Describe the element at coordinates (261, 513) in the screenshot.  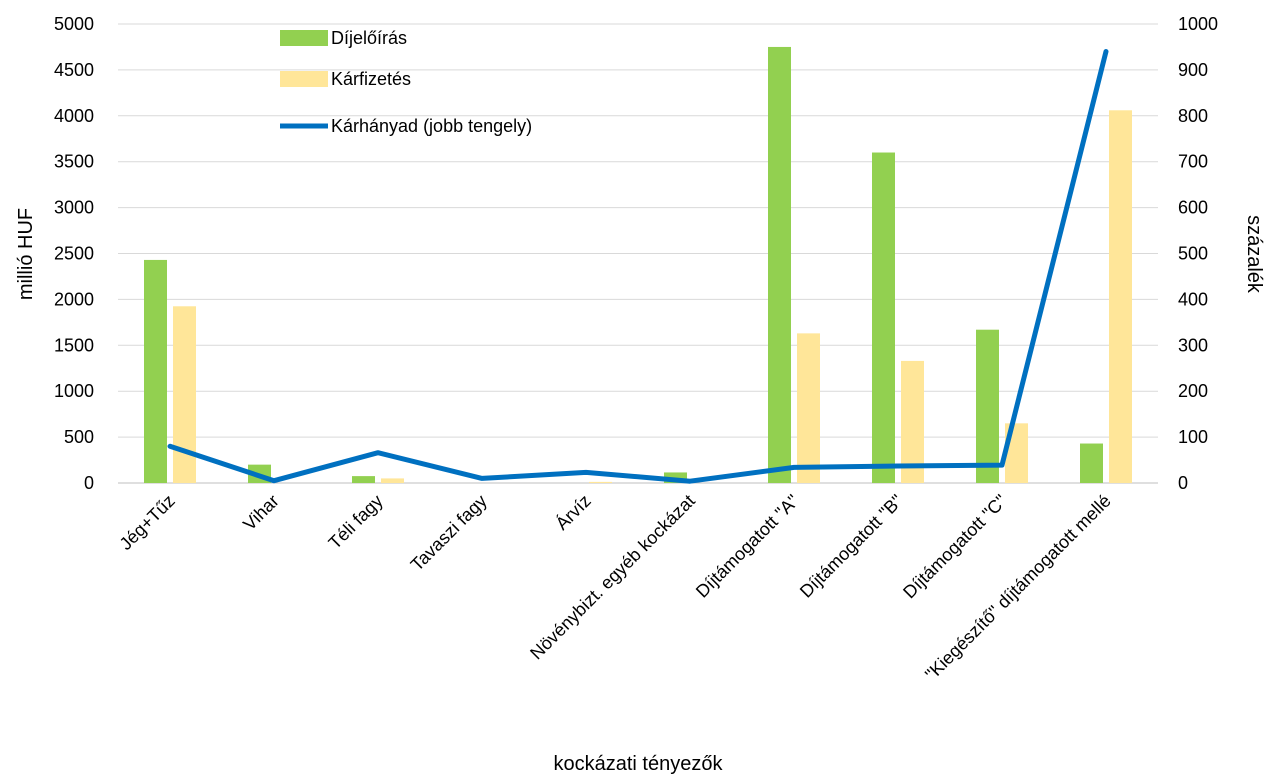
I see `category-label: Vihar` at that location.